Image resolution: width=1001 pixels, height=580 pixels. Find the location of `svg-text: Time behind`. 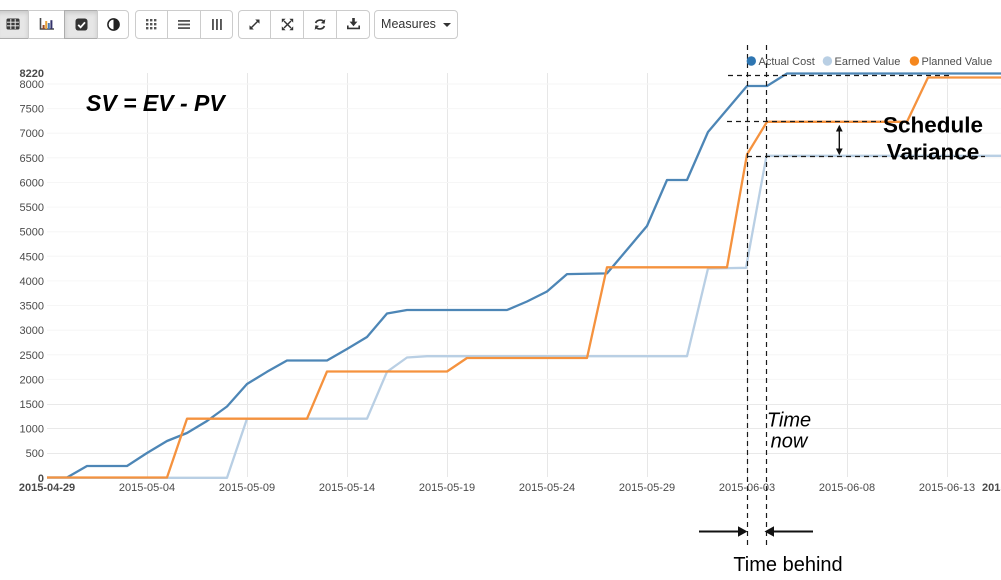

svg-text: Time behind is located at coordinates (787, 565).